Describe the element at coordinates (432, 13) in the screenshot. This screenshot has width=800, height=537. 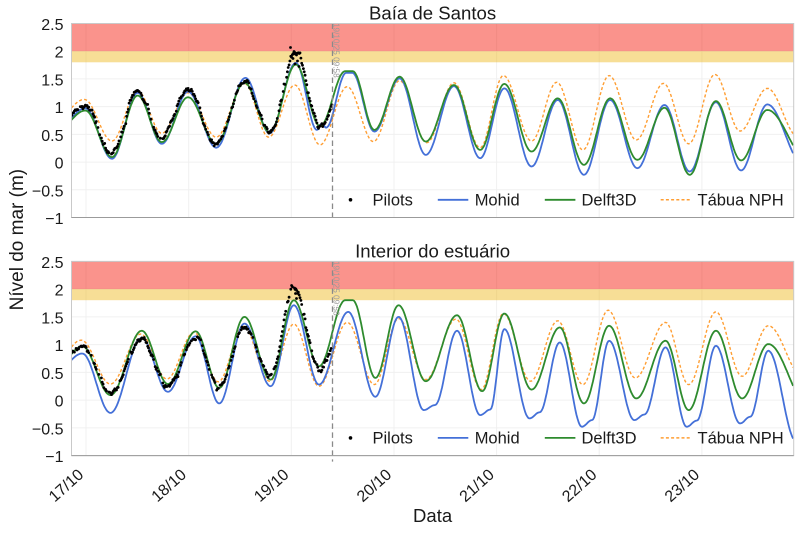
I see `svg-text: Baía de Santos` at that location.